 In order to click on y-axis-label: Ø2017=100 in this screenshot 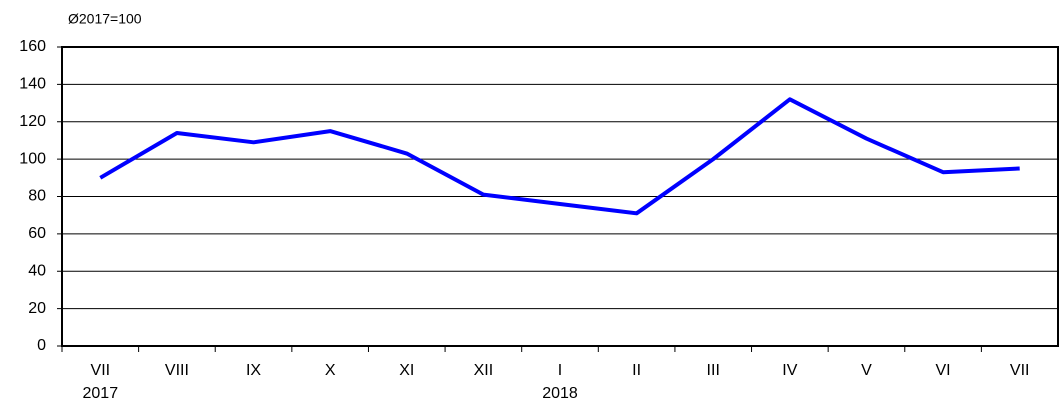, I will do `click(105, 19)`.